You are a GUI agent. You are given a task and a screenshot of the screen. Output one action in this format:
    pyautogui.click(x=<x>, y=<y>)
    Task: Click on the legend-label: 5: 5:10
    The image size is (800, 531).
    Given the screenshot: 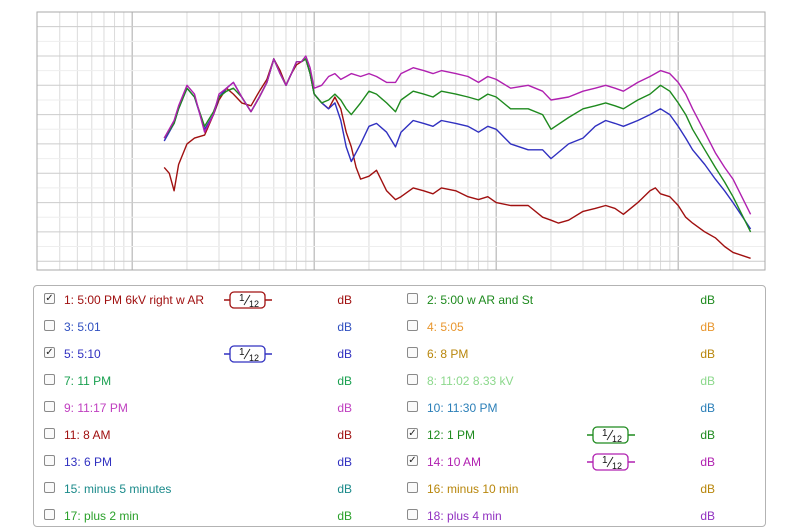 What is the action you would take?
    pyautogui.click(x=82, y=354)
    